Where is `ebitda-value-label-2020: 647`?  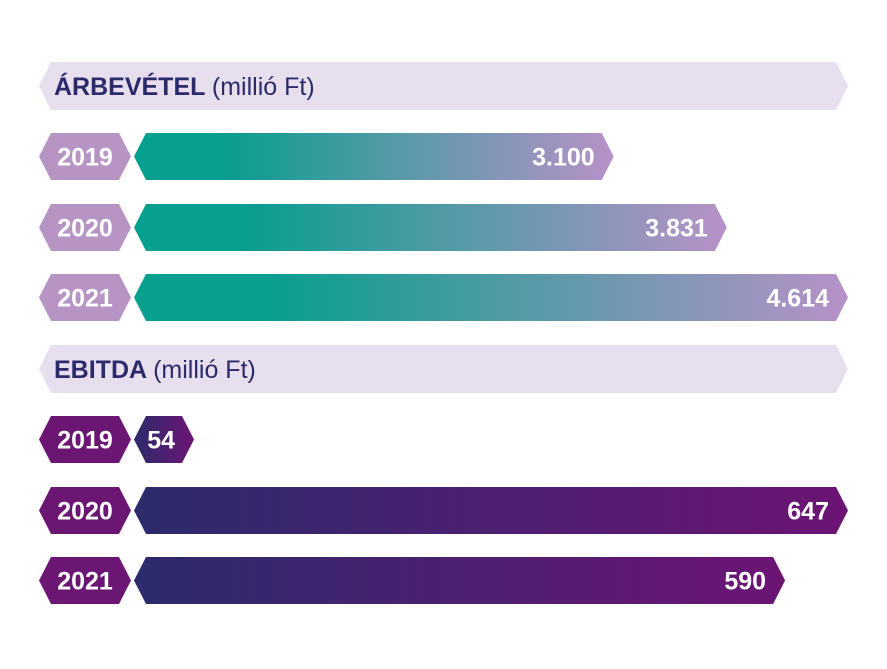 ebitda-value-label-2020: 647 is located at coordinates (808, 512).